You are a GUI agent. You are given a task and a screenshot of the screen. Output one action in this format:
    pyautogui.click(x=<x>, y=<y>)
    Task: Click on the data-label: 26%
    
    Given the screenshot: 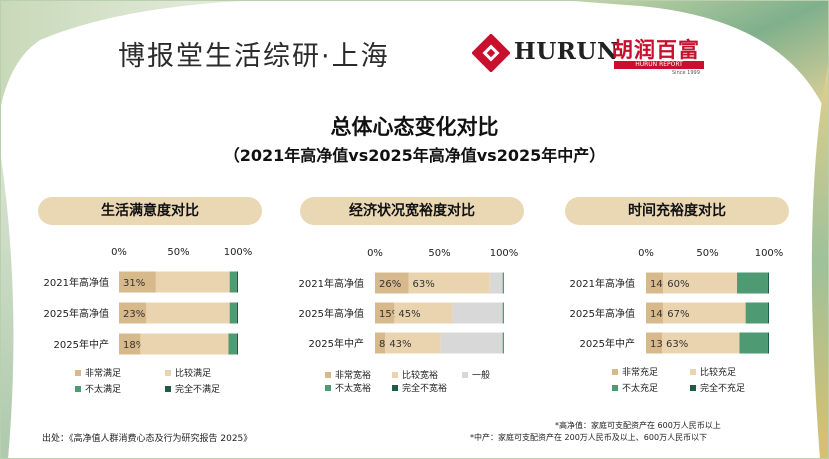 What is the action you would take?
    pyautogui.click(x=390, y=284)
    